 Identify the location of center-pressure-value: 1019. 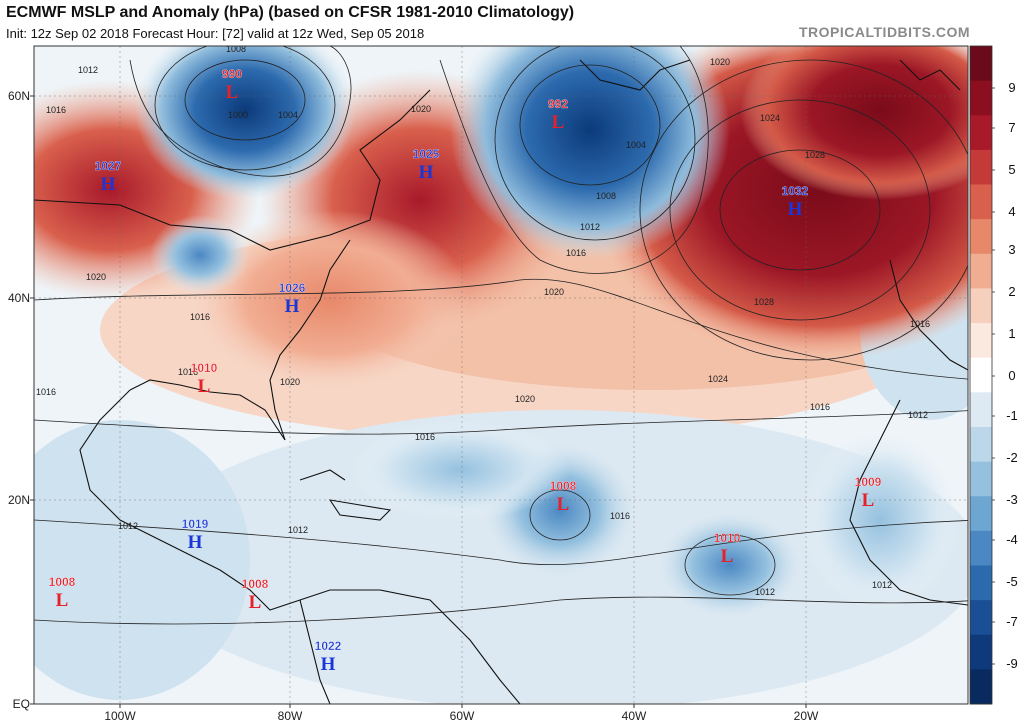
(195, 524).